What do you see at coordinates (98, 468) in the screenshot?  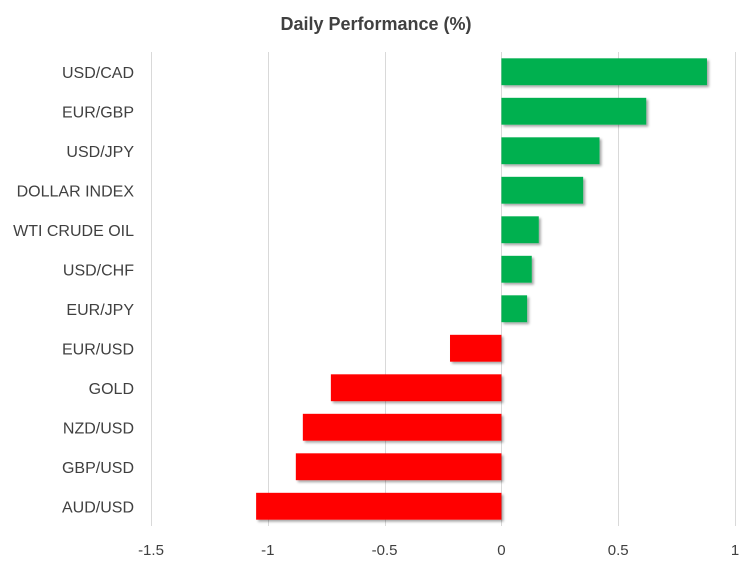 I see `category-label: GBP/USD` at bounding box center [98, 468].